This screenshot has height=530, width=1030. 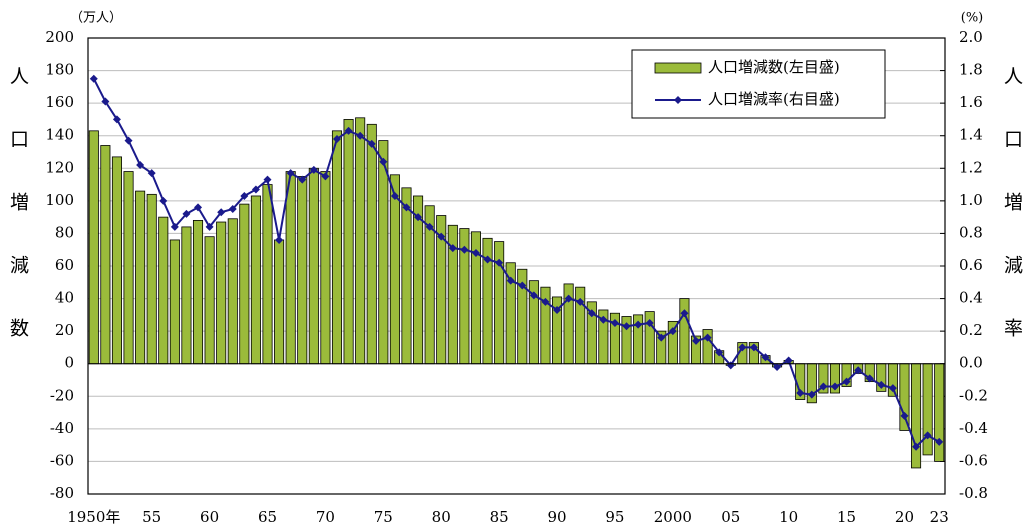 What do you see at coordinates (788, 517) in the screenshot?
I see `x-tick-label: 10` at bounding box center [788, 517].